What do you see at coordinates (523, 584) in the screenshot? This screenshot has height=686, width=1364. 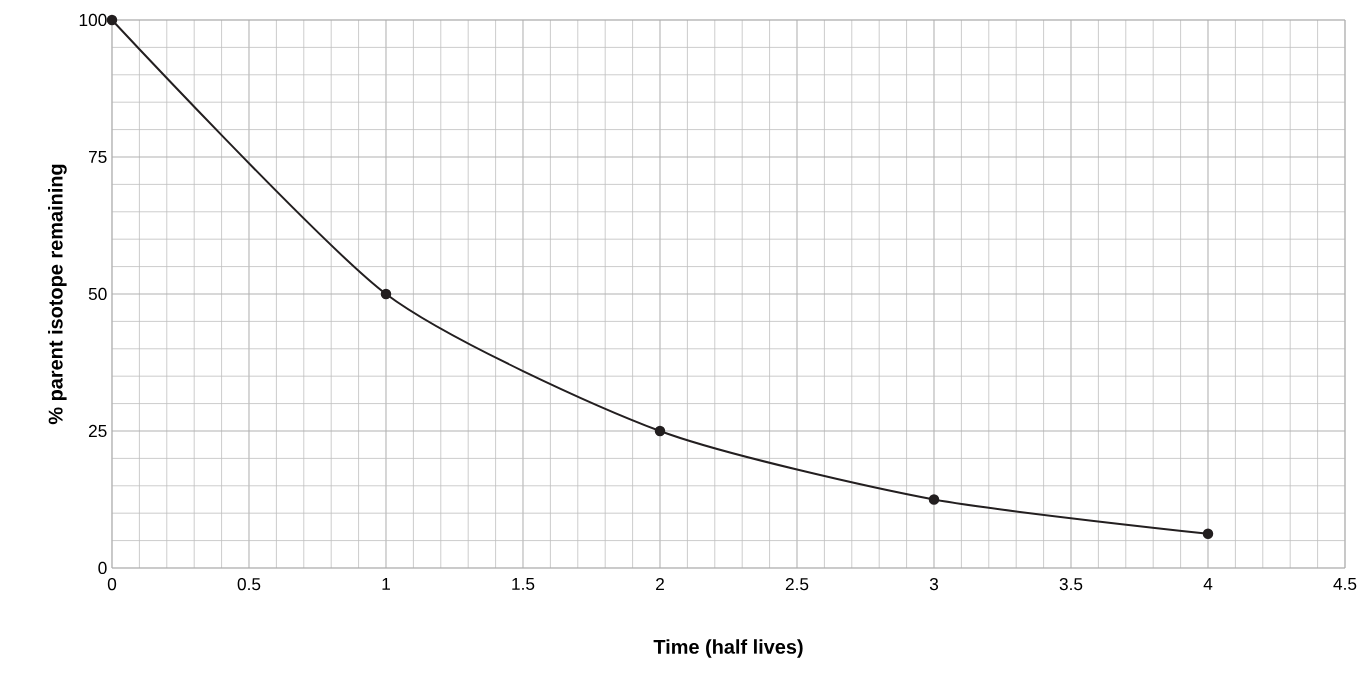 I see `x-tick-label: 1.5` at bounding box center [523, 584].